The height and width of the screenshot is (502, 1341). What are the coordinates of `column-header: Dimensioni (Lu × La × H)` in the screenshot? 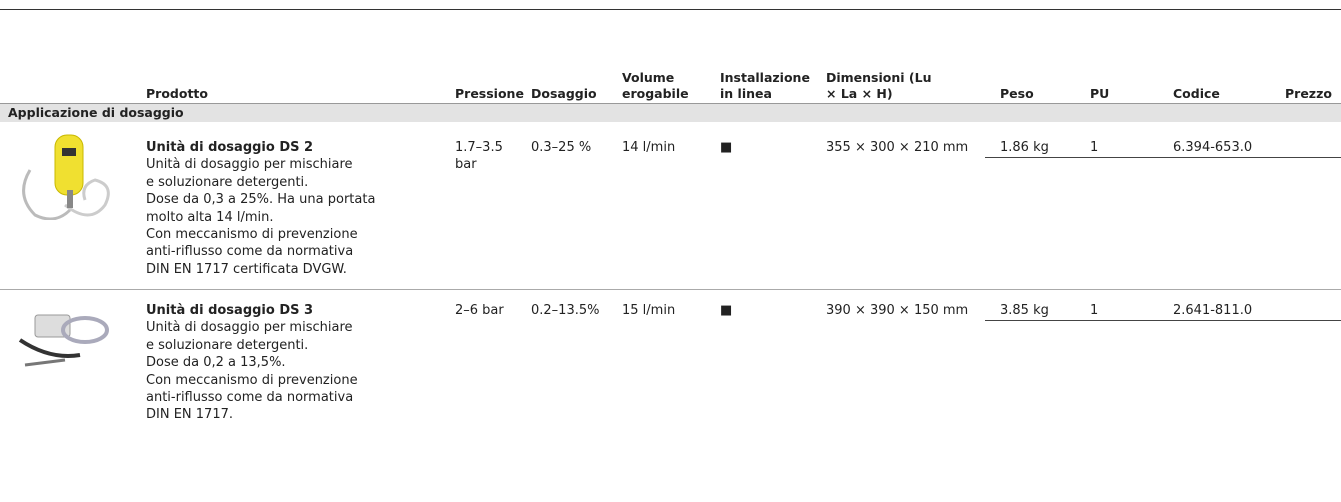 It's located at (879, 85).